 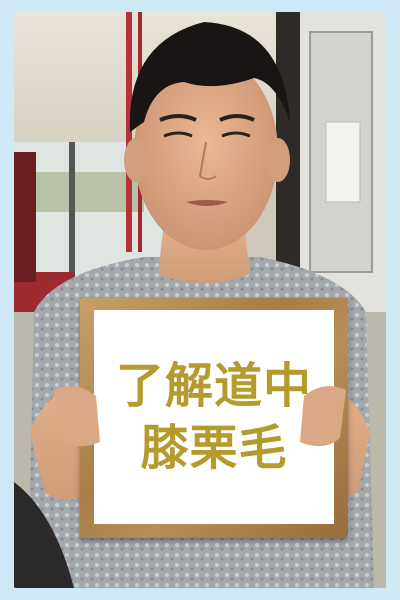 I want to click on hair, so click(x=209, y=77).